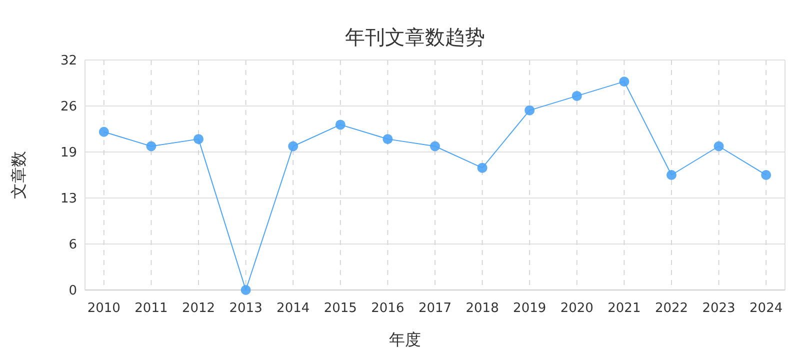  Describe the element at coordinates (387, 308) in the screenshot. I see `x-tick-label: 2016` at that location.